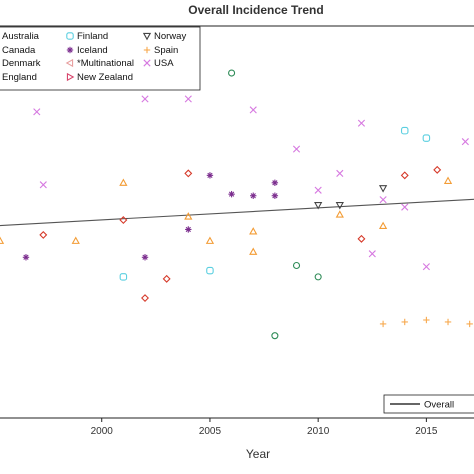 The height and width of the screenshot is (474, 474). I want to click on legend-label-denmark: Denmark, so click(21, 63).